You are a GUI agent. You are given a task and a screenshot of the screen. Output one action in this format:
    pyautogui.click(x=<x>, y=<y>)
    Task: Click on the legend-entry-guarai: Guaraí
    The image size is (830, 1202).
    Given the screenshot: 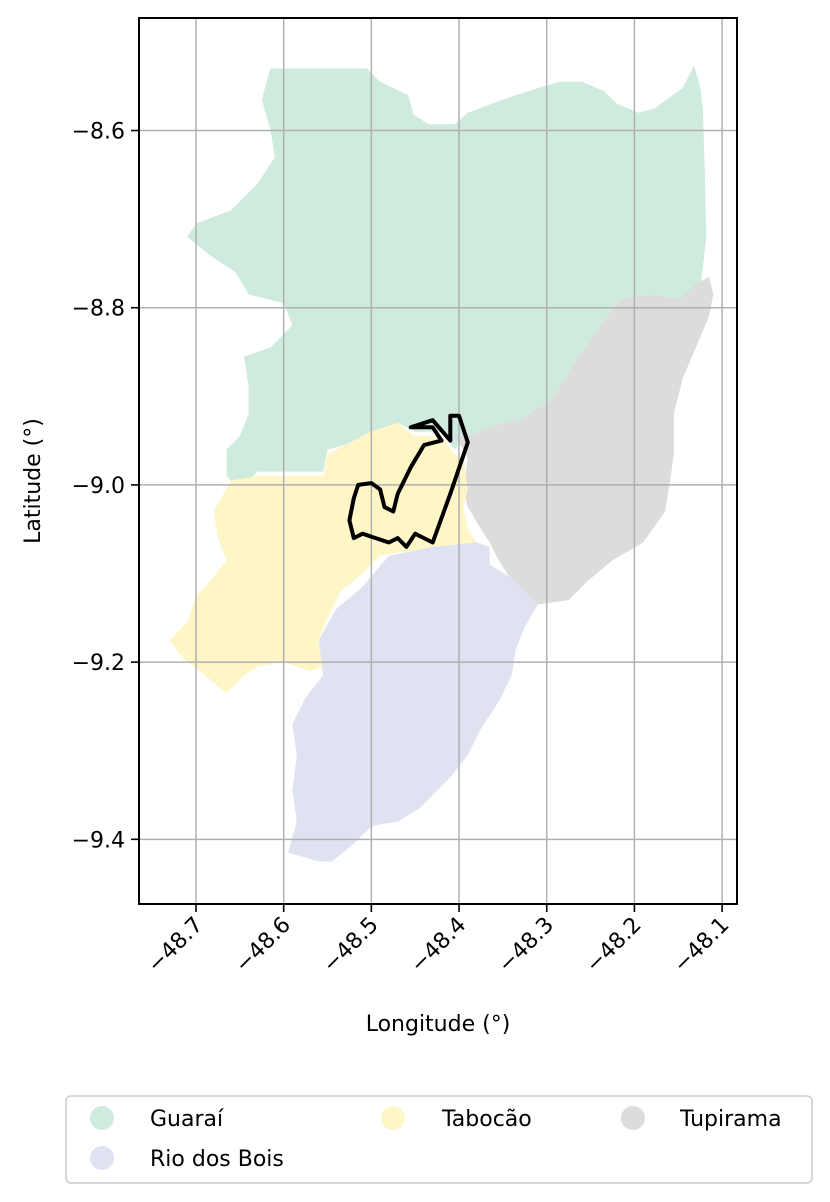 What is the action you would take?
    pyautogui.click(x=157, y=1119)
    